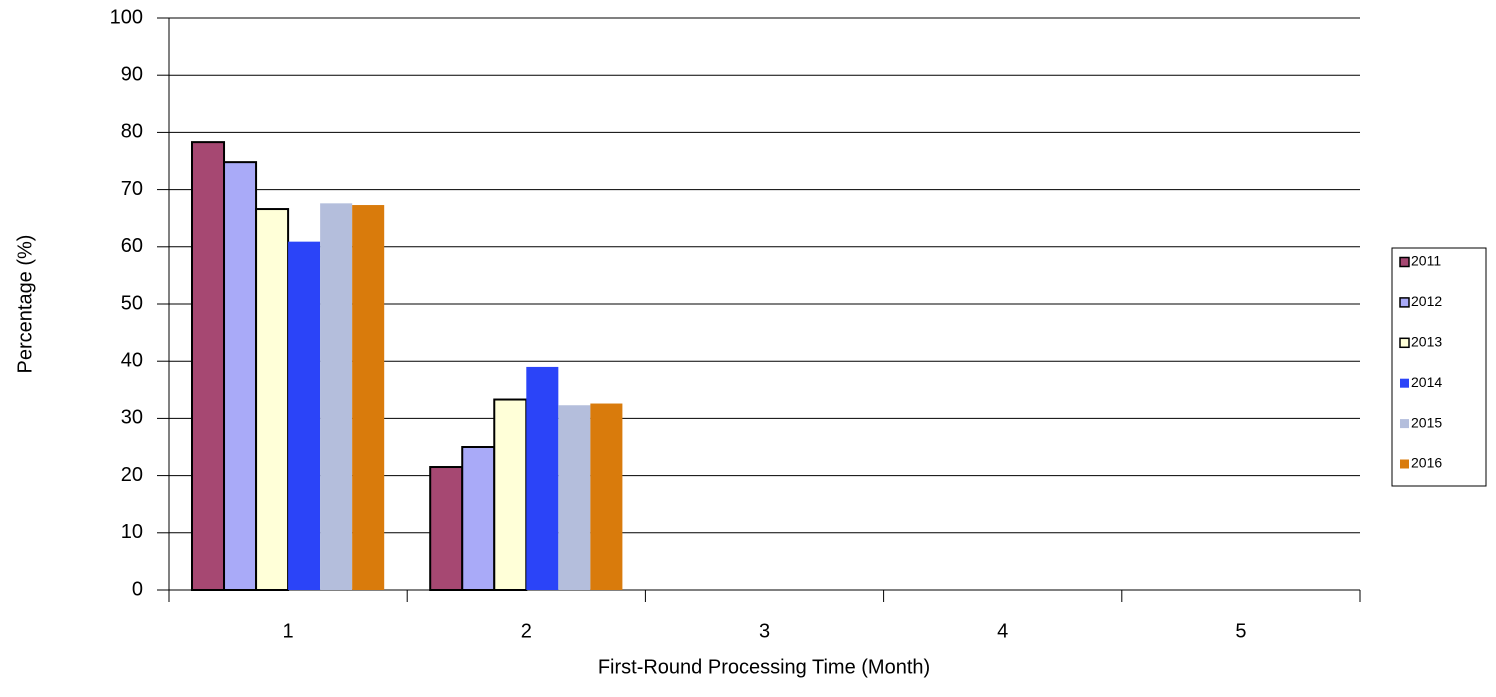  I want to click on legend-box, so click(1439, 367).